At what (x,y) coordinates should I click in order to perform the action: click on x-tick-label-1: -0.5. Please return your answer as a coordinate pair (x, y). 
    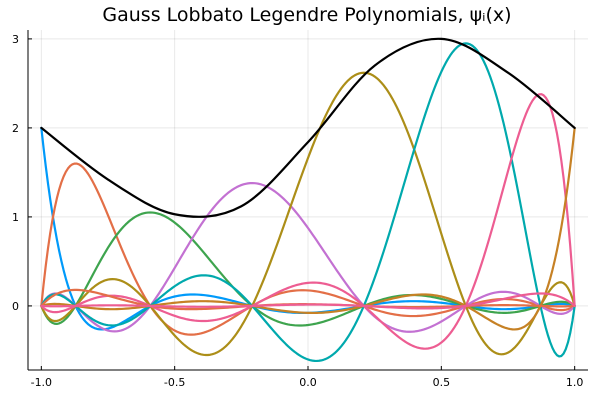
    Looking at the image, I should click on (174, 382).